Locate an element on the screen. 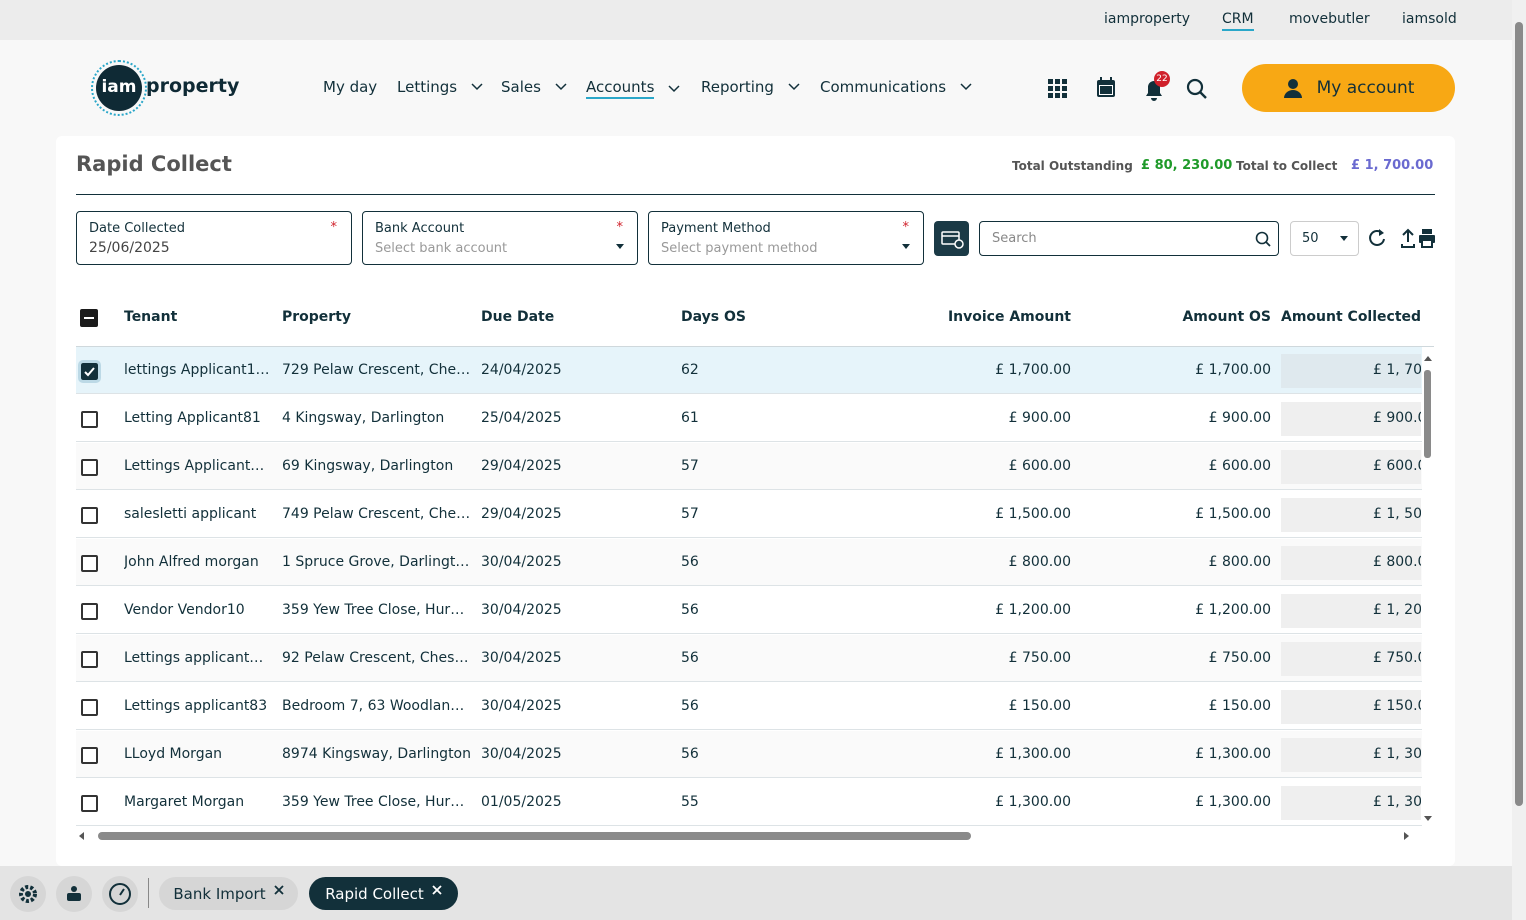  tab-label: Bank Import is located at coordinates (219, 894).